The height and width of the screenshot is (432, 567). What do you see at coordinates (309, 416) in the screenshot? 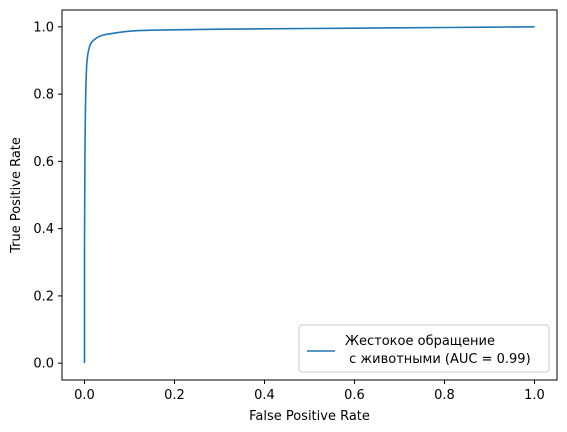
I see `x-axis-title: False Positive Rate` at bounding box center [309, 416].